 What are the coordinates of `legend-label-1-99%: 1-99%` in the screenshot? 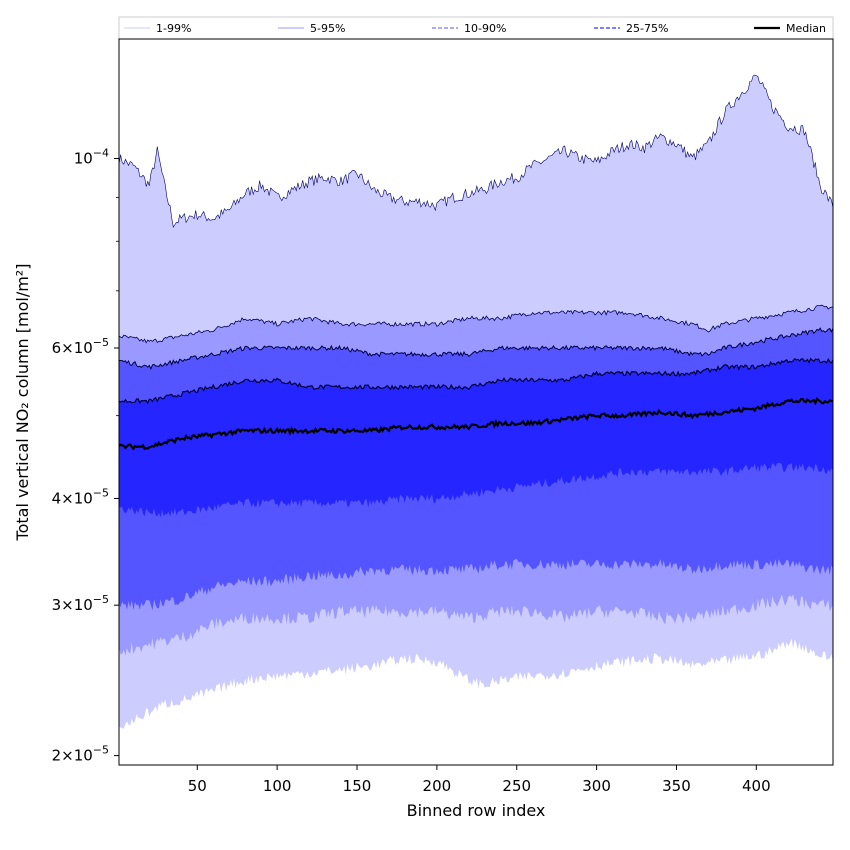 It's located at (173, 28).